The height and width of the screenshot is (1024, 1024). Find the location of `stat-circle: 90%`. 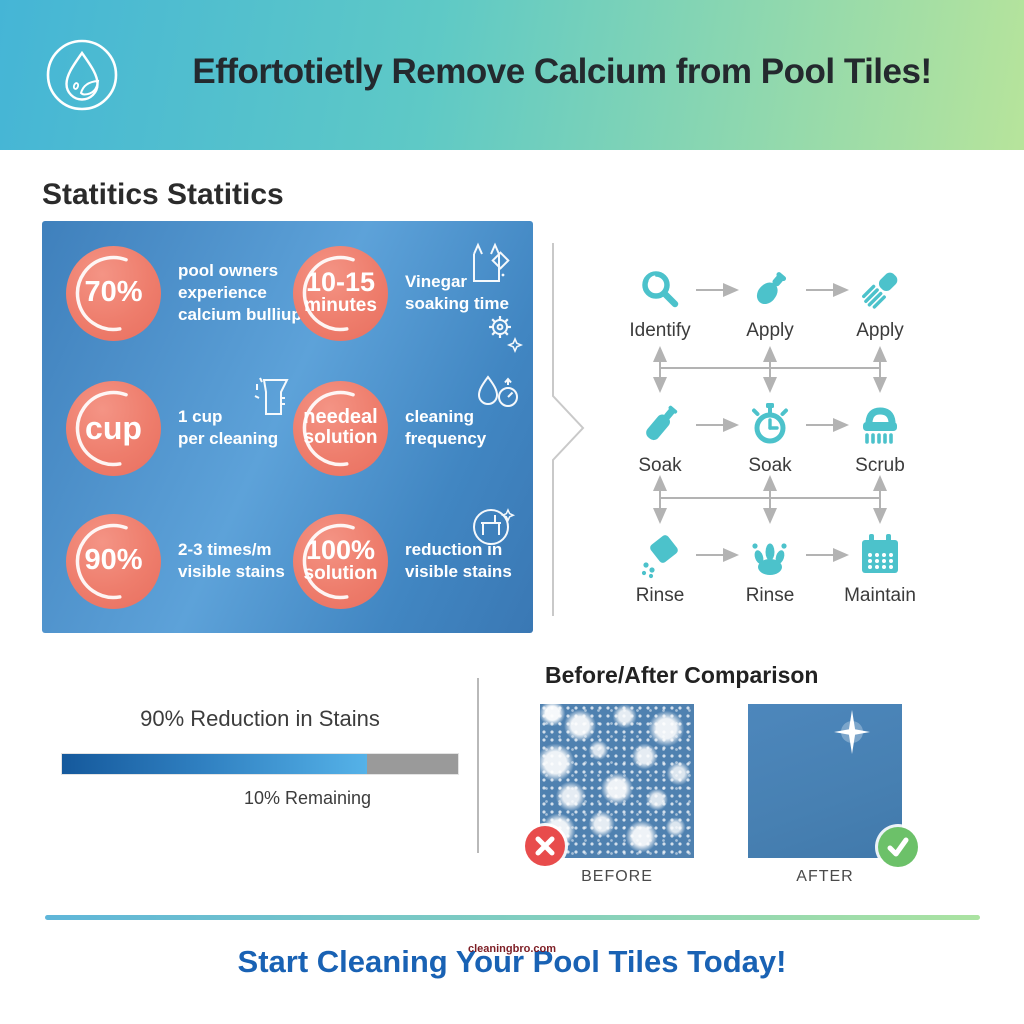

stat-circle: 90% is located at coordinates (113, 561).